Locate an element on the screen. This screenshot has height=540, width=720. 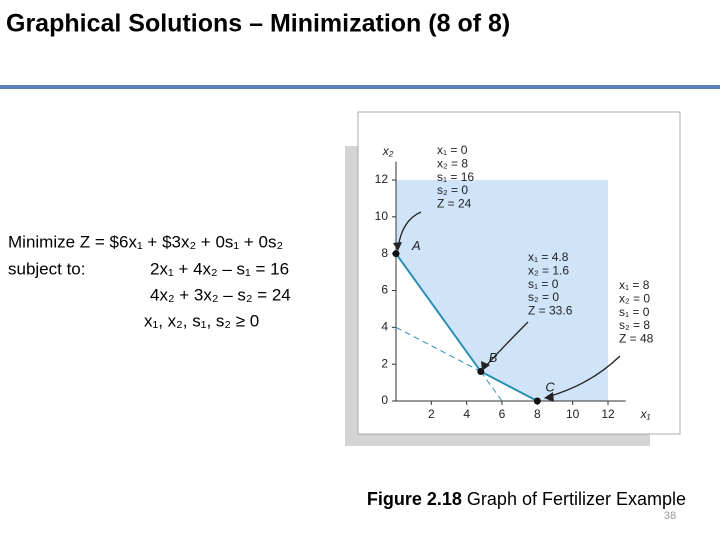
annotation-line: x₁ = 0 is located at coordinates (452, 150).